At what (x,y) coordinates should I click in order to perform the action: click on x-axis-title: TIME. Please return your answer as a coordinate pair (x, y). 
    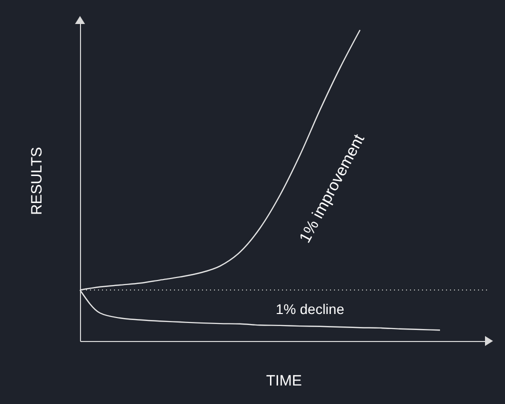
    Looking at the image, I should click on (284, 381).